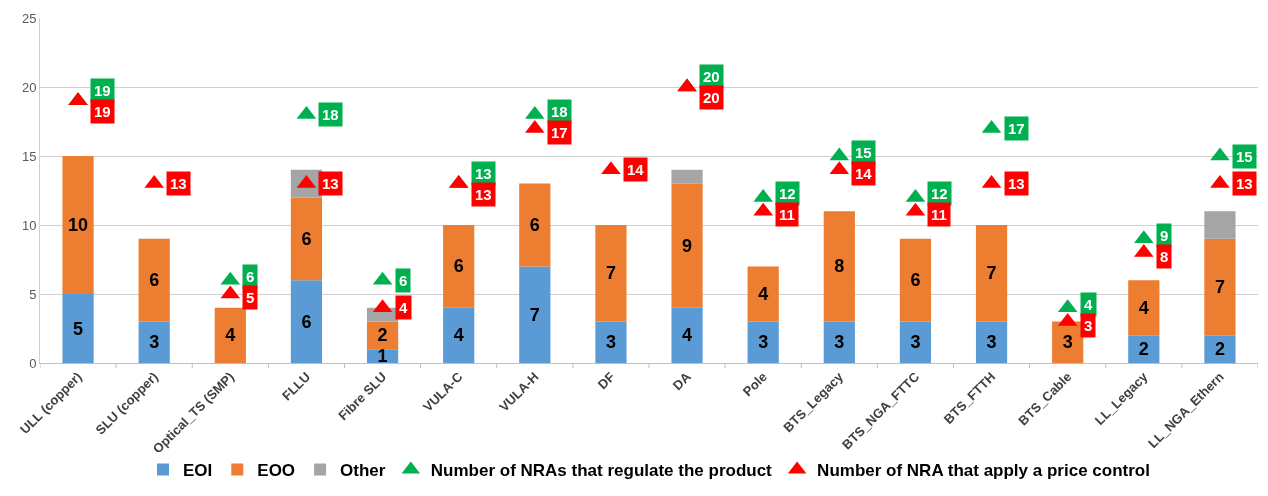 The image size is (1268, 496). I want to click on y-tick-label: 20, so click(29, 87).